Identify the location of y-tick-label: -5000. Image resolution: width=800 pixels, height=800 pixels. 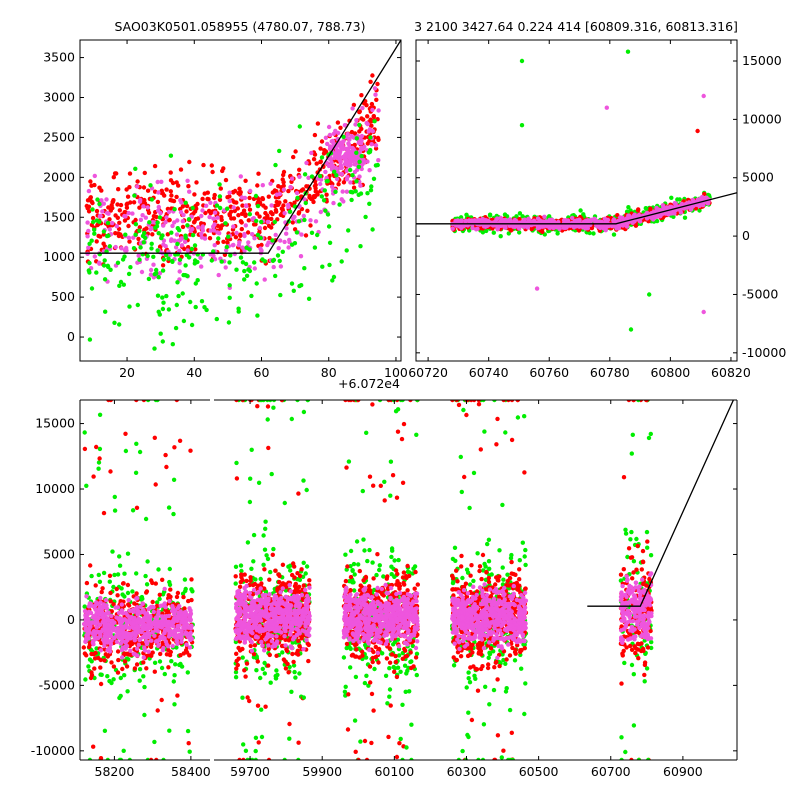
(760, 293).